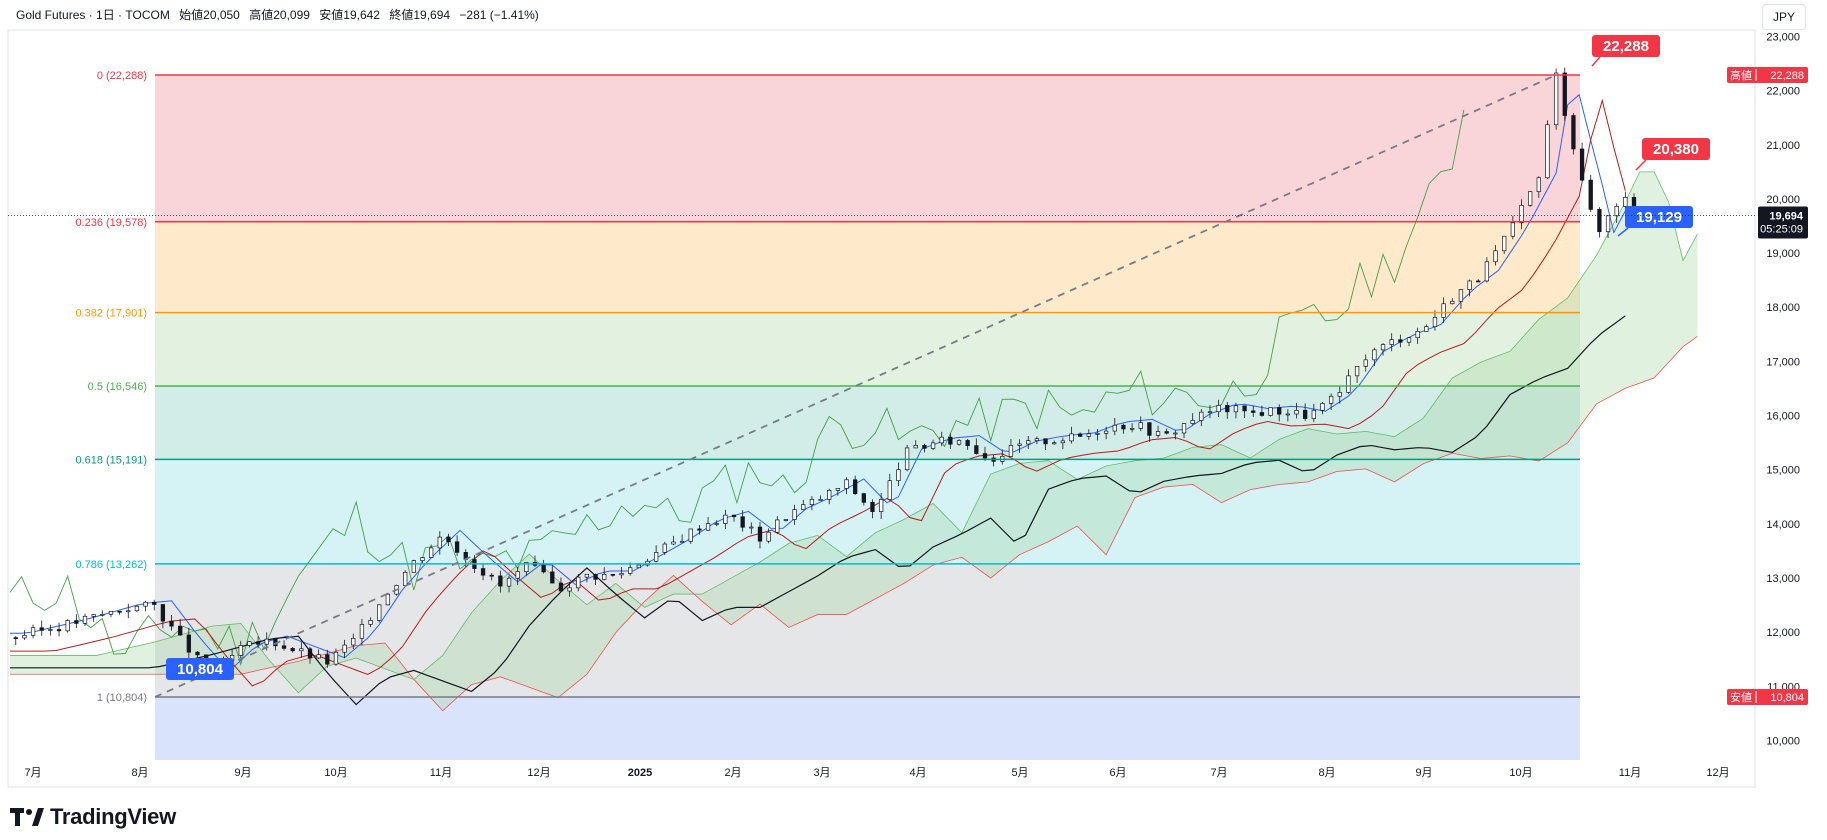 This screenshot has height=840, width=1827. Describe the element at coordinates (111, 565) in the screenshot. I see `fib-label: 0.786 (13,262)` at that location.